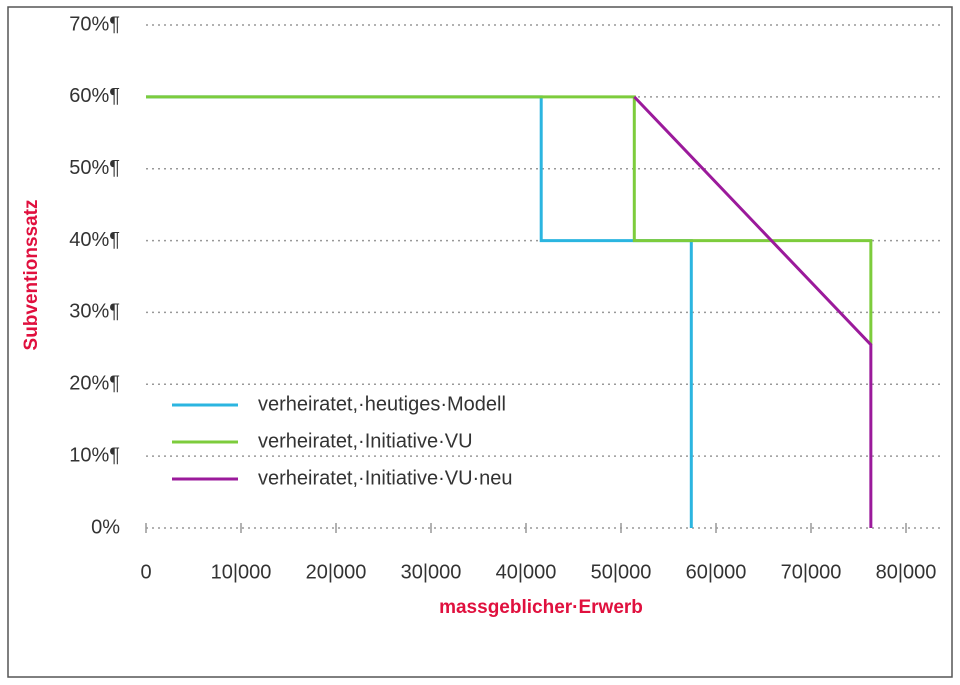 This screenshot has width=960, height=685. I want to click on x-tick-label: 30|000, so click(431, 572).